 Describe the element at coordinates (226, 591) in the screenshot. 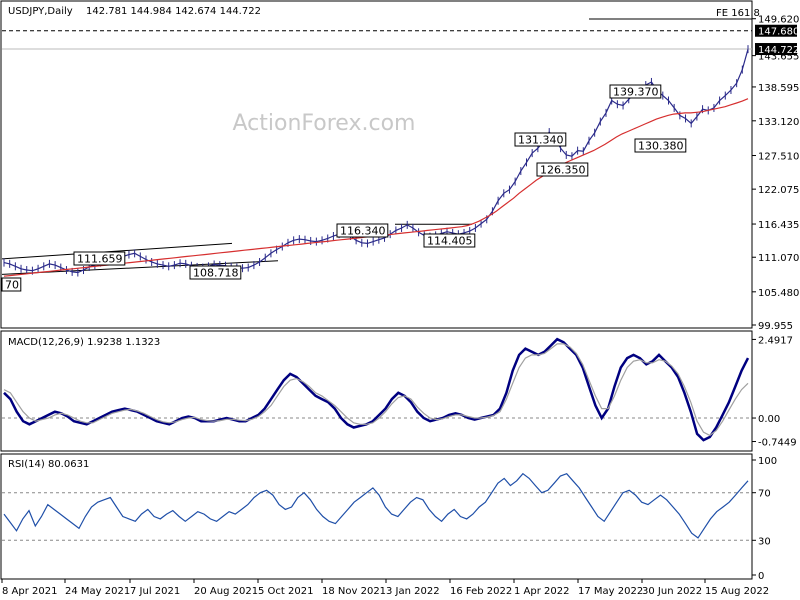

I see `x-tick-label: 20 Aug 2021` at that location.